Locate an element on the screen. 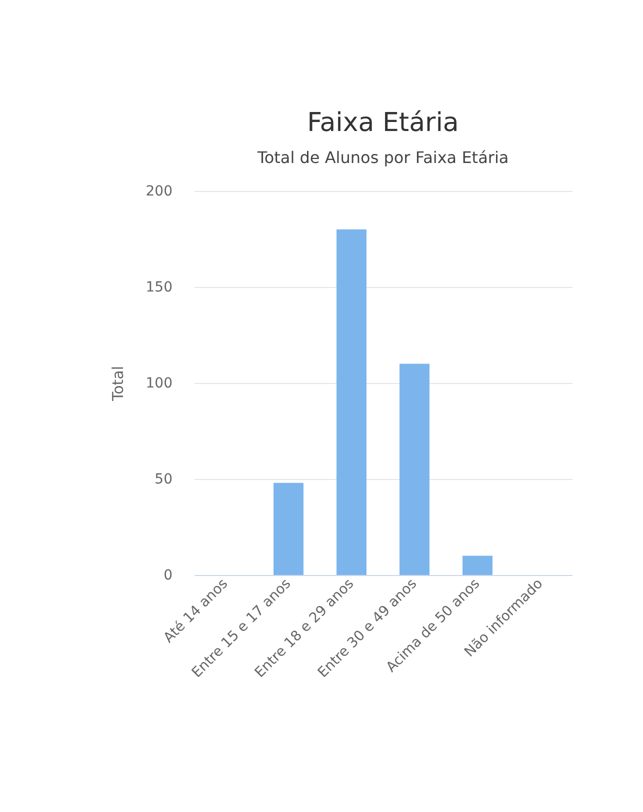 Image resolution: width=643 pixels, height=812 pixels. y-tick-label: 200 is located at coordinates (159, 192).